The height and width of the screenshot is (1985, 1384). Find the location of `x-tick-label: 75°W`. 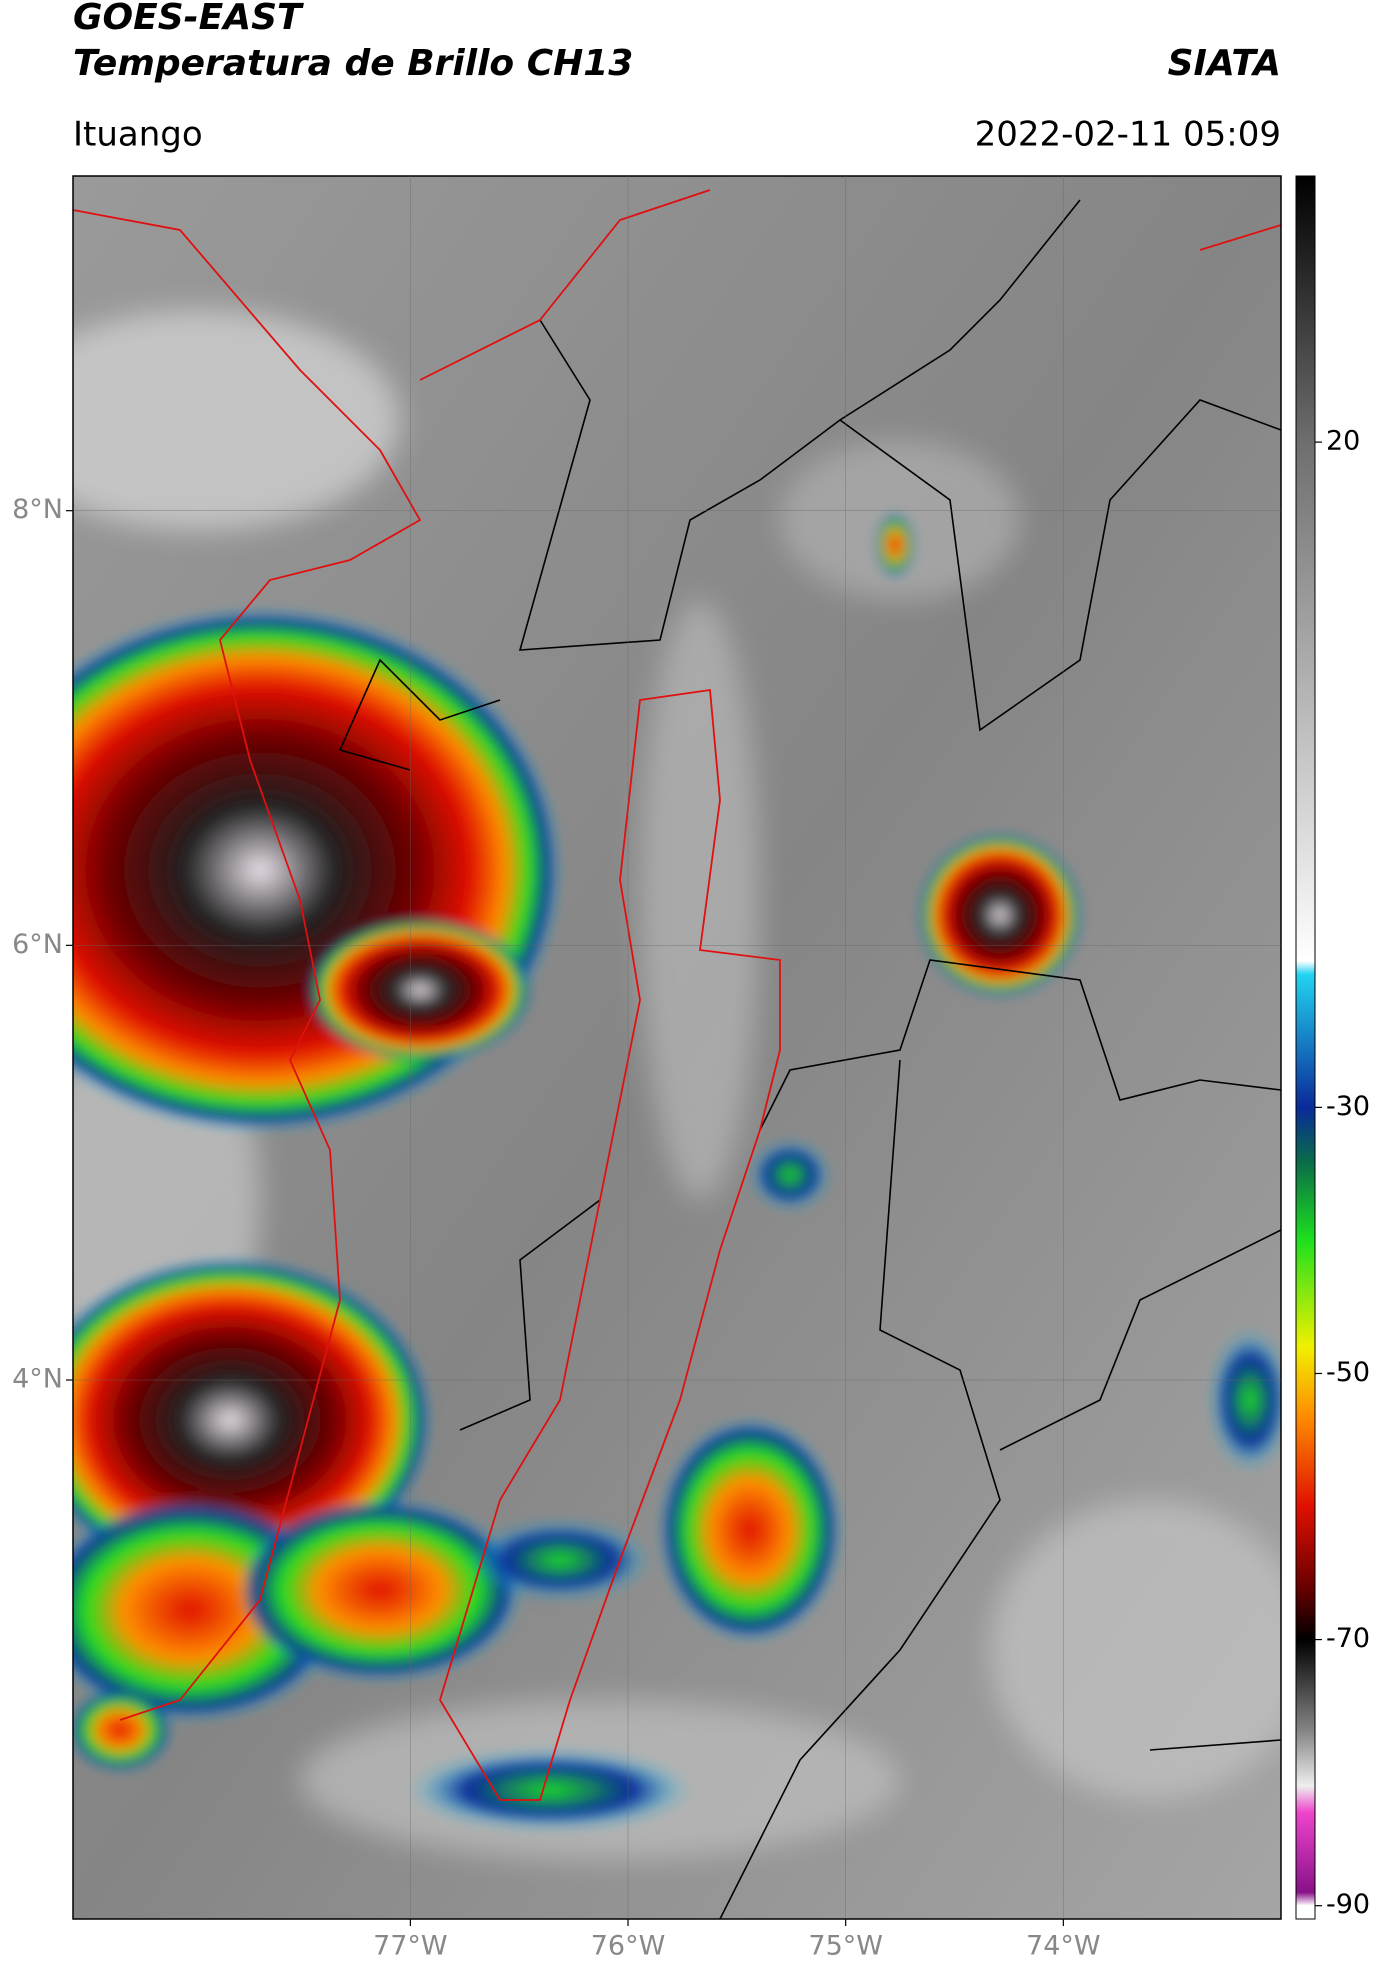

x-tick-label: 75°W is located at coordinates (845, 1946).